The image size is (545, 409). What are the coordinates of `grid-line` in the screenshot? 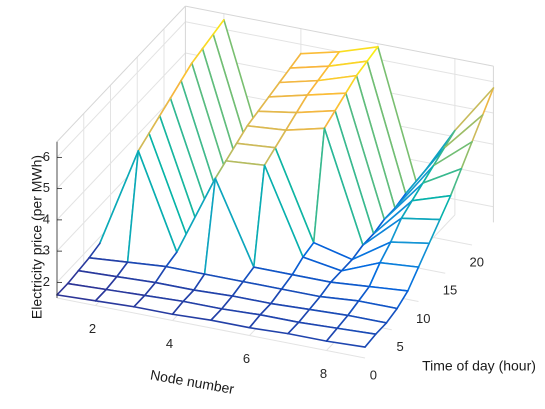 It's located at (211, 328).